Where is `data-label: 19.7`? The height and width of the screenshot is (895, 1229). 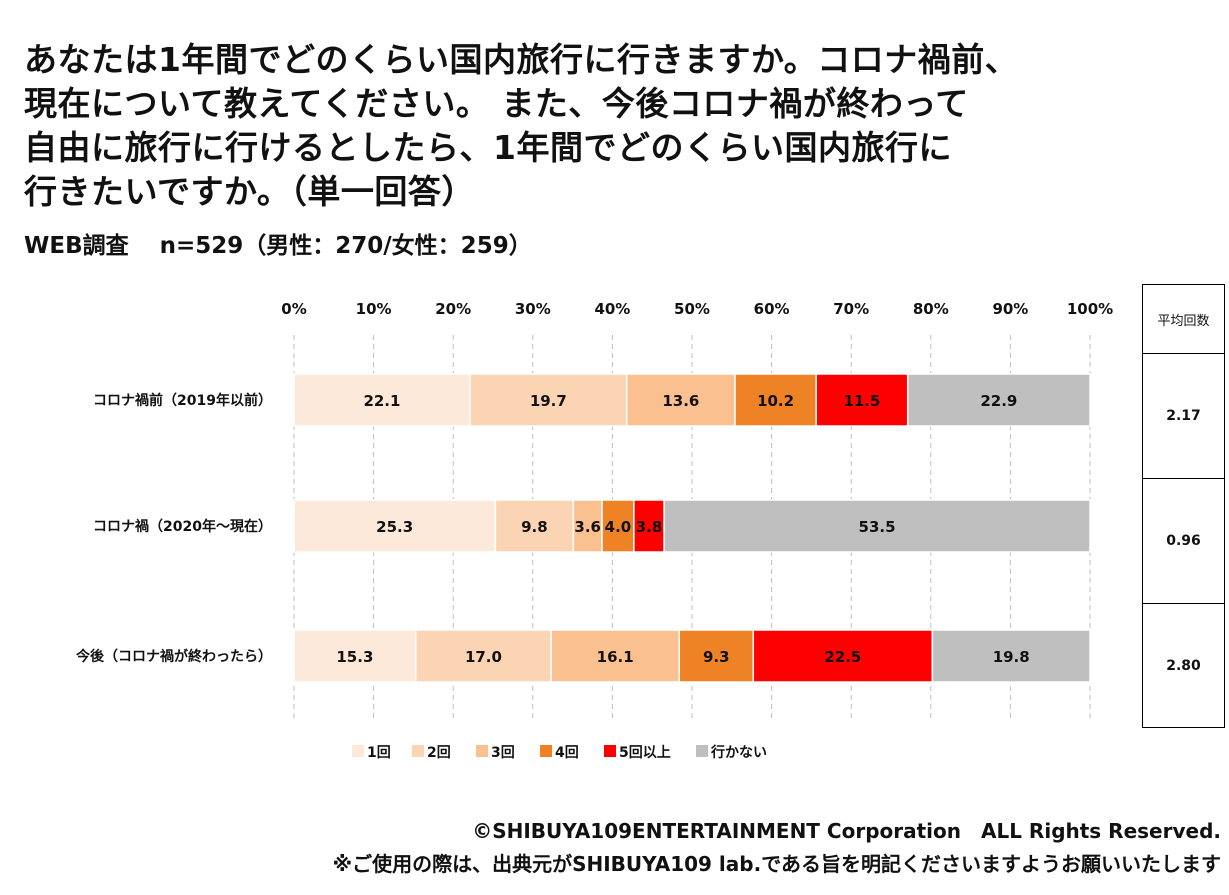
data-label: 19.7 is located at coordinates (548, 401).